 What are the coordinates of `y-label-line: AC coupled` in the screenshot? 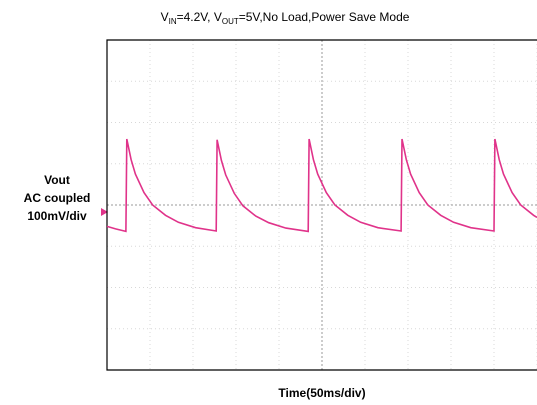 It's located at (57, 198).